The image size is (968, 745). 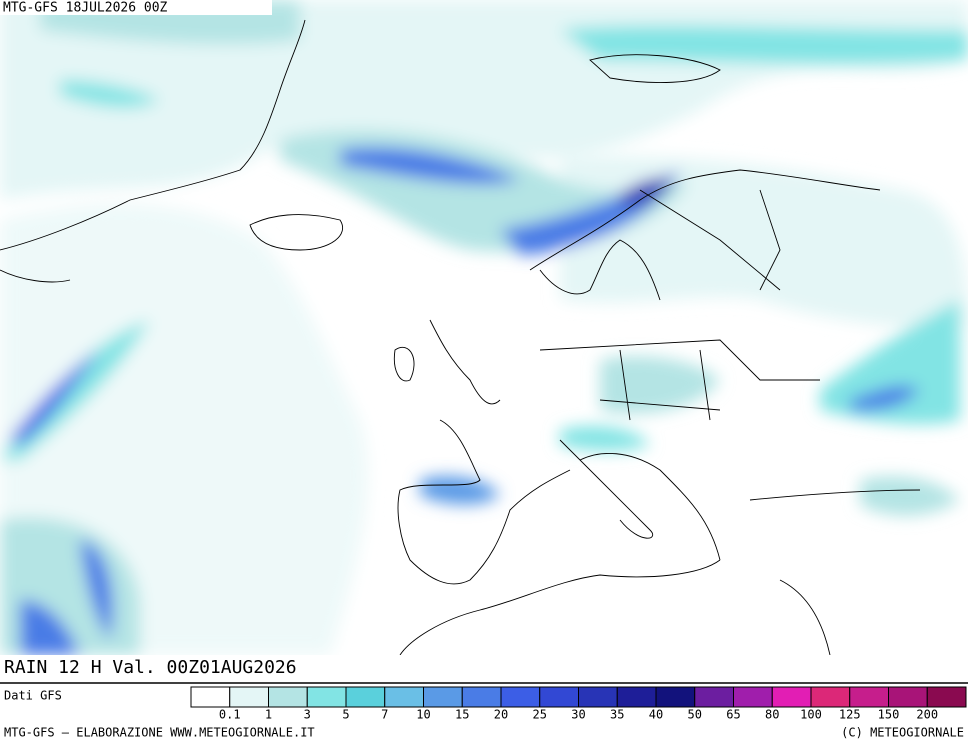 What do you see at coordinates (695, 715) in the screenshot?
I see `legend-label: 50` at bounding box center [695, 715].